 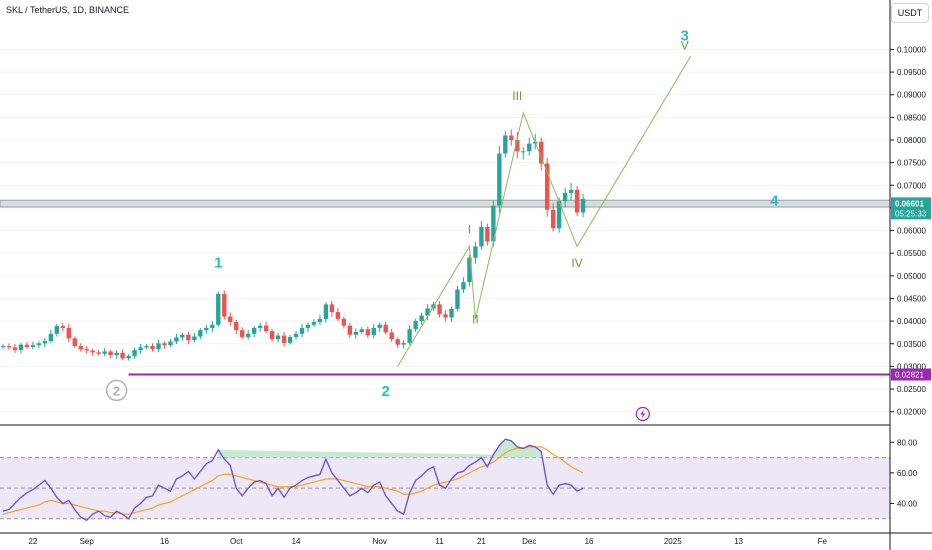 What do you see at coordinates (738, 541) in the screenshot?
I see `time-tick-label: 13` at bounding box center [738, 541].